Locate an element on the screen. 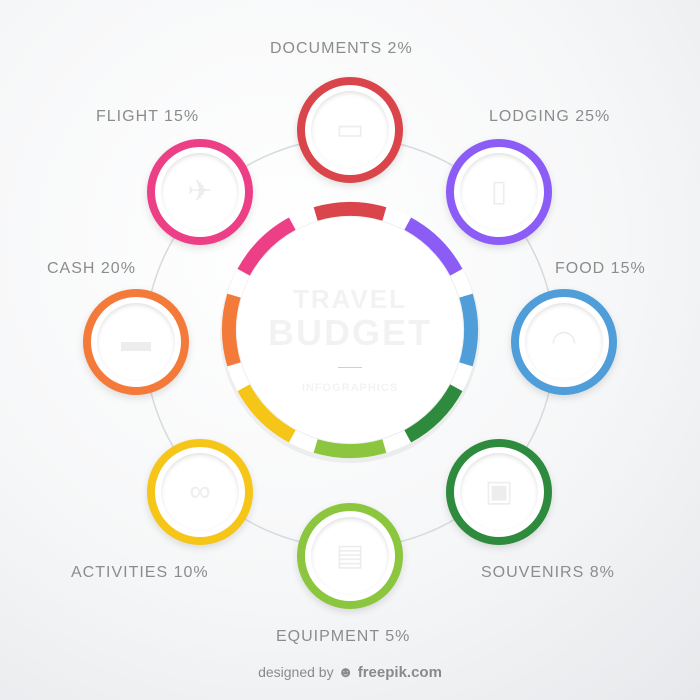 Image resolution: width=700 pixels, height=700 pixels. label-equipment: EQUIPMENT 5% is located at coordinates (343, 636).